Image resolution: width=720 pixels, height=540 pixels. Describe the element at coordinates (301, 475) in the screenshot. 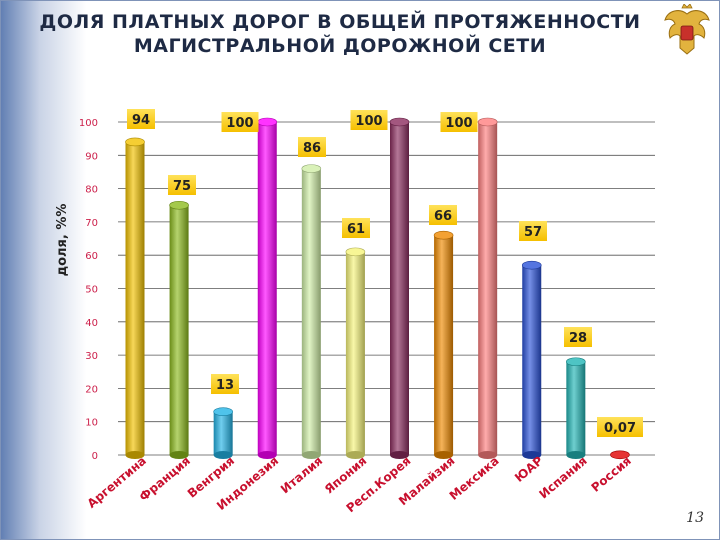

I see `x-tick-label: Италия` at that location.